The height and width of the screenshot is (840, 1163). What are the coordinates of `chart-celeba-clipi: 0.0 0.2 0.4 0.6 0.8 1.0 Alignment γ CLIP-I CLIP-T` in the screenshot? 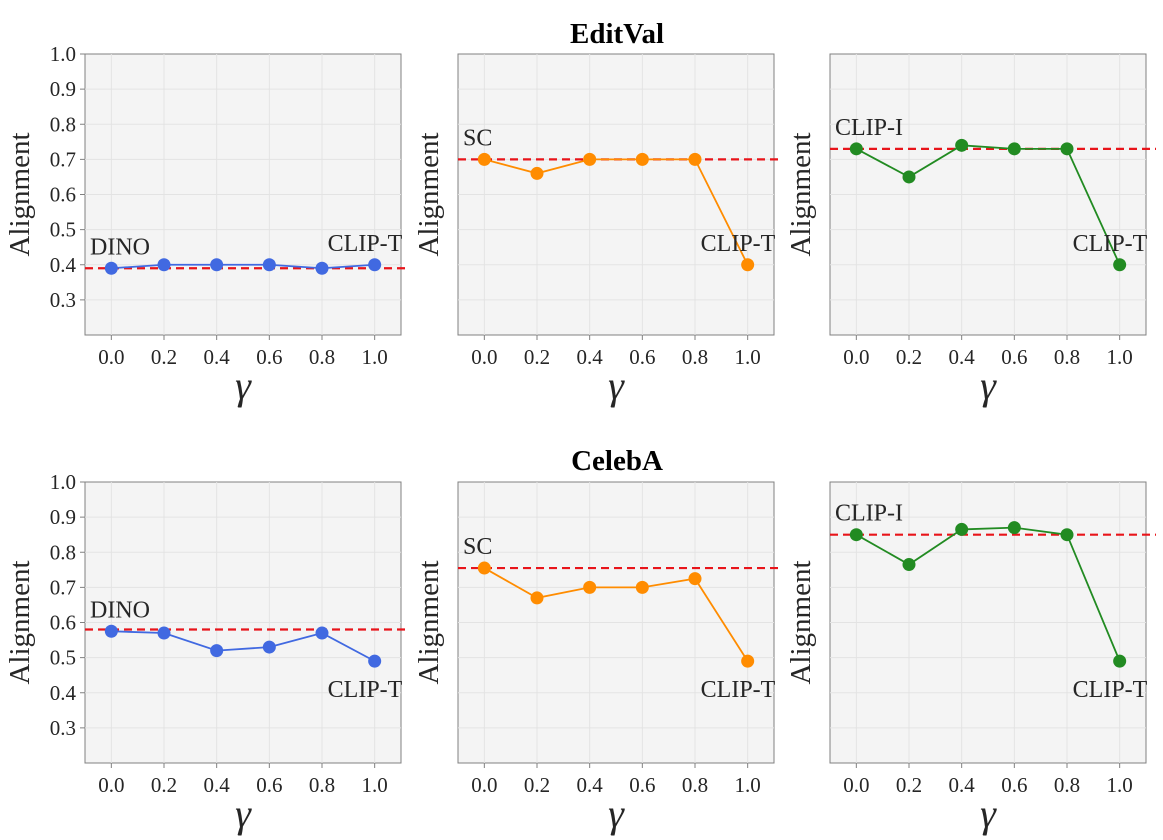 It's located at (970, 658).